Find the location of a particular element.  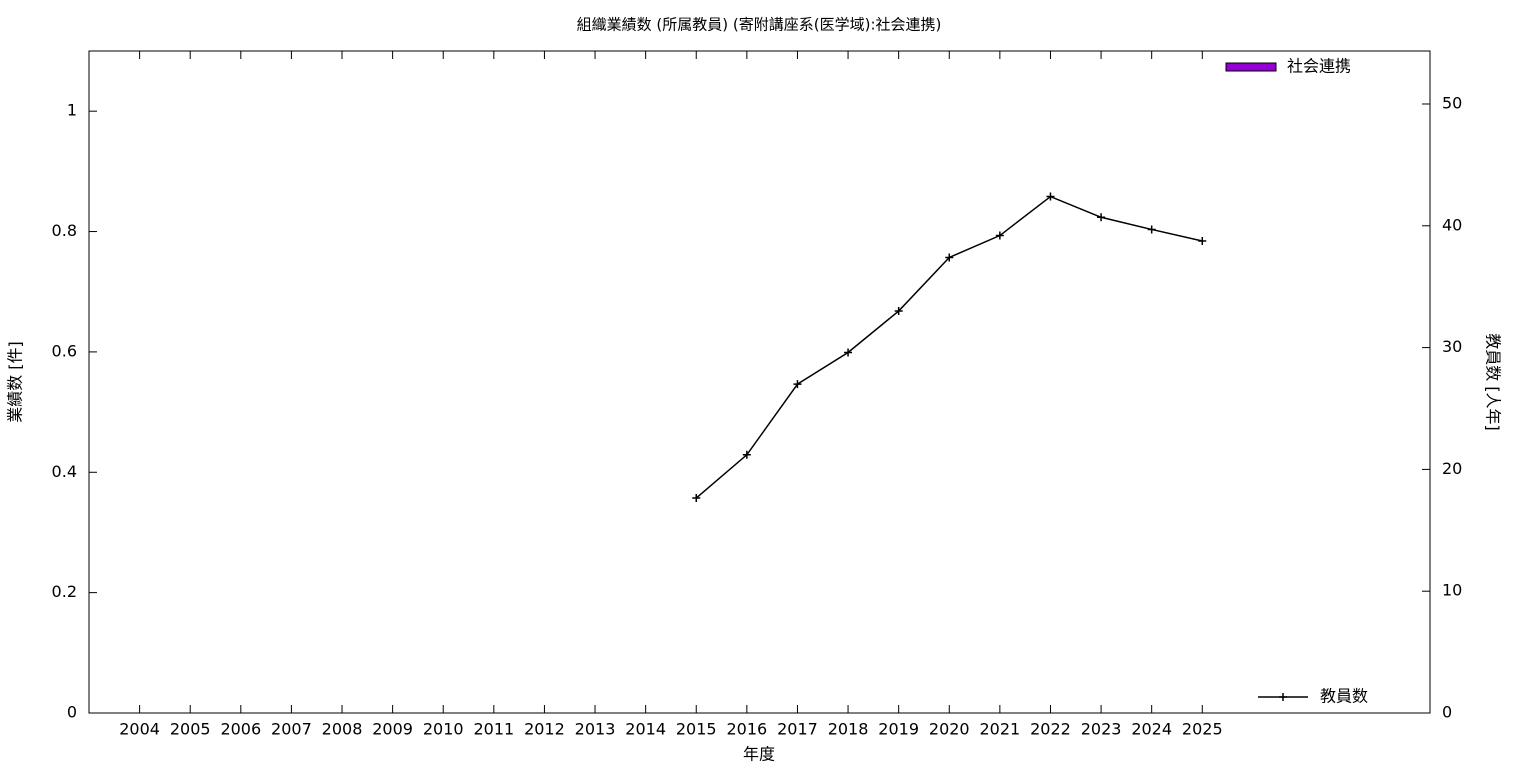

y2-tick-label: 30 is located at coordinates (1452, 346).